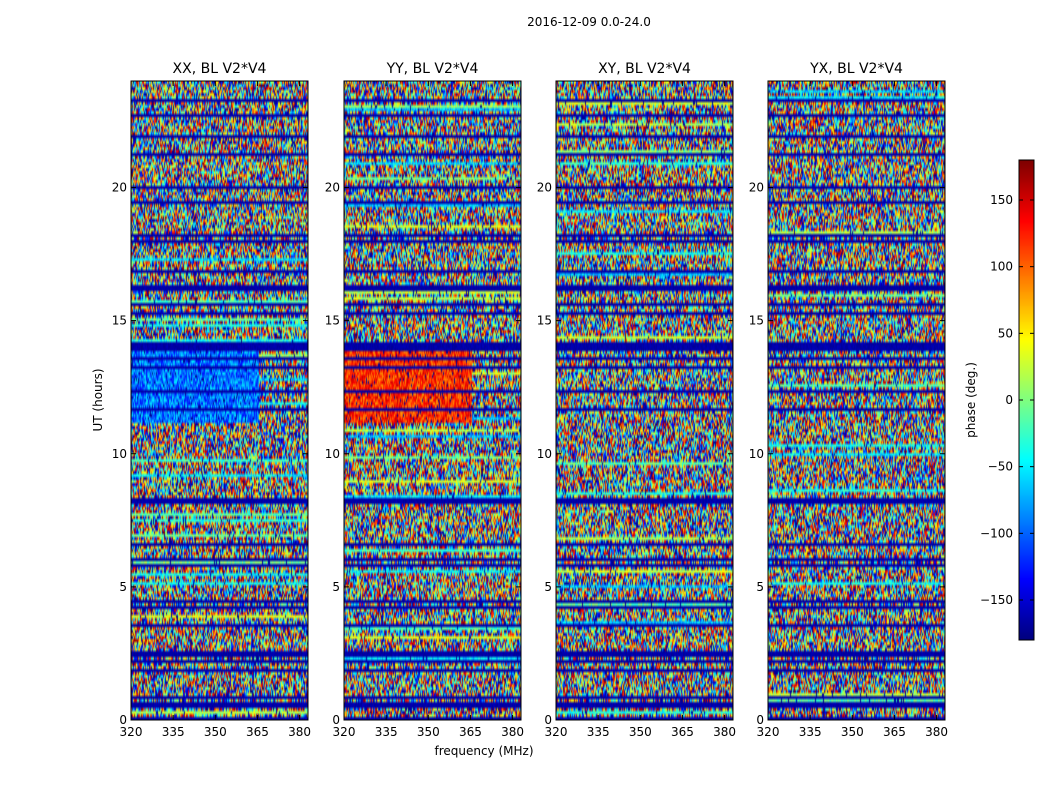 Image resolution: width=1050 pixels, height=800 pixels. I want to click on colorbar-gradient, so click(1026, 400).